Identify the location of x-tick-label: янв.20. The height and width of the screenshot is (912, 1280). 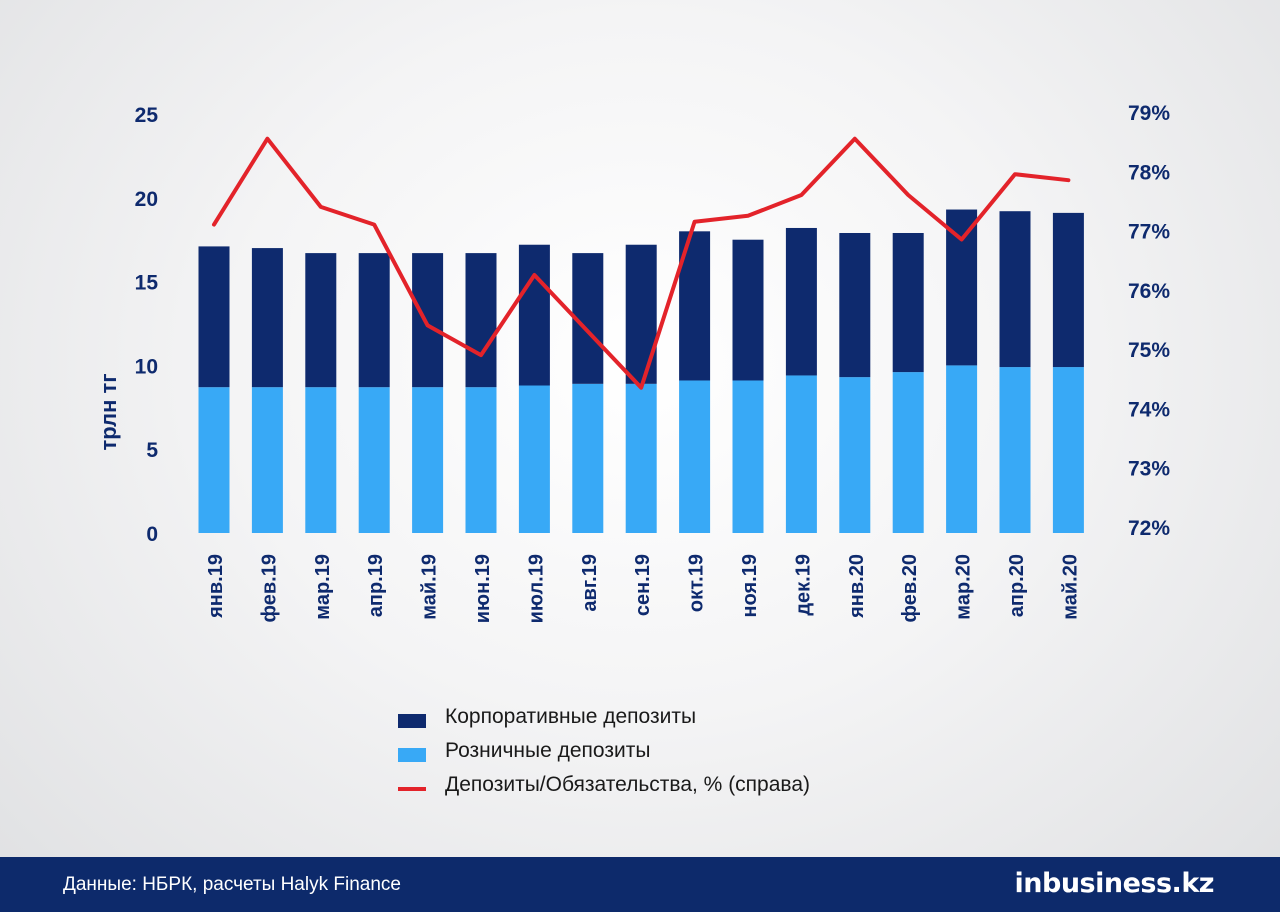
(857, 586).